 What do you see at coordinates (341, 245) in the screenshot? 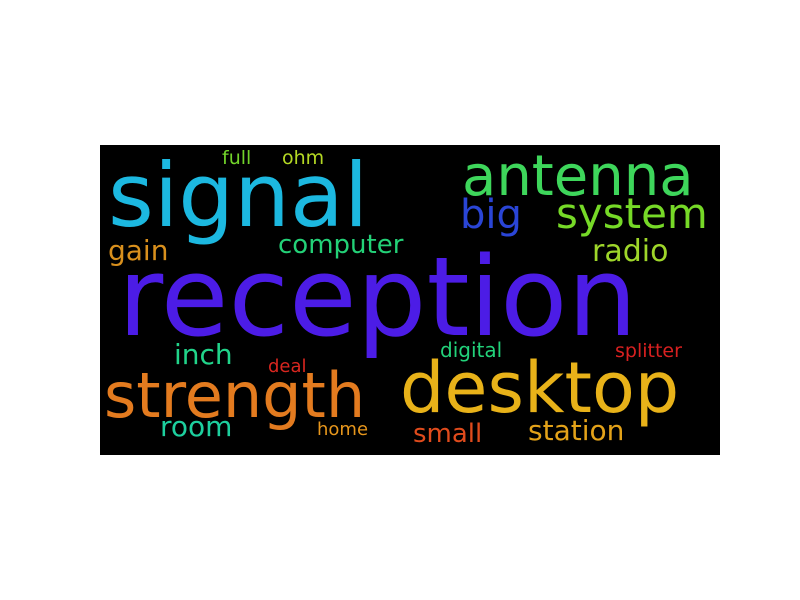
I see `word-computer: computer` at bounding box center [341, 245].